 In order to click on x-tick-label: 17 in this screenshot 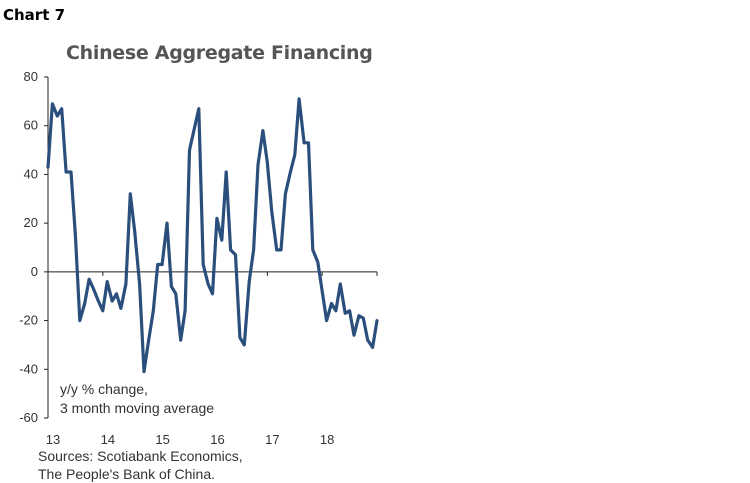, I will do `click(272, 439)`.